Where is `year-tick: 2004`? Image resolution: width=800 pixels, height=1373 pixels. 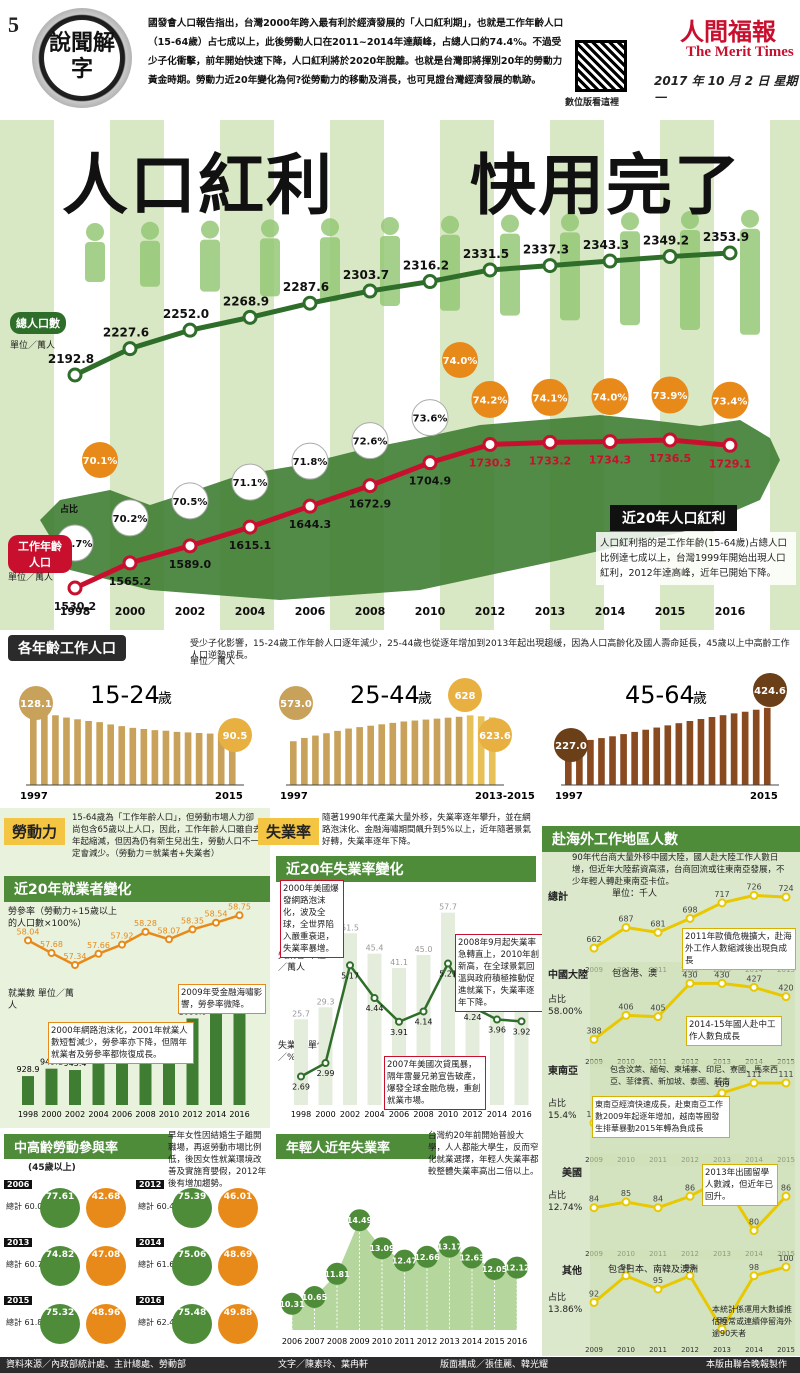 year-tick: 2004 is located at coordinates (250, 611).